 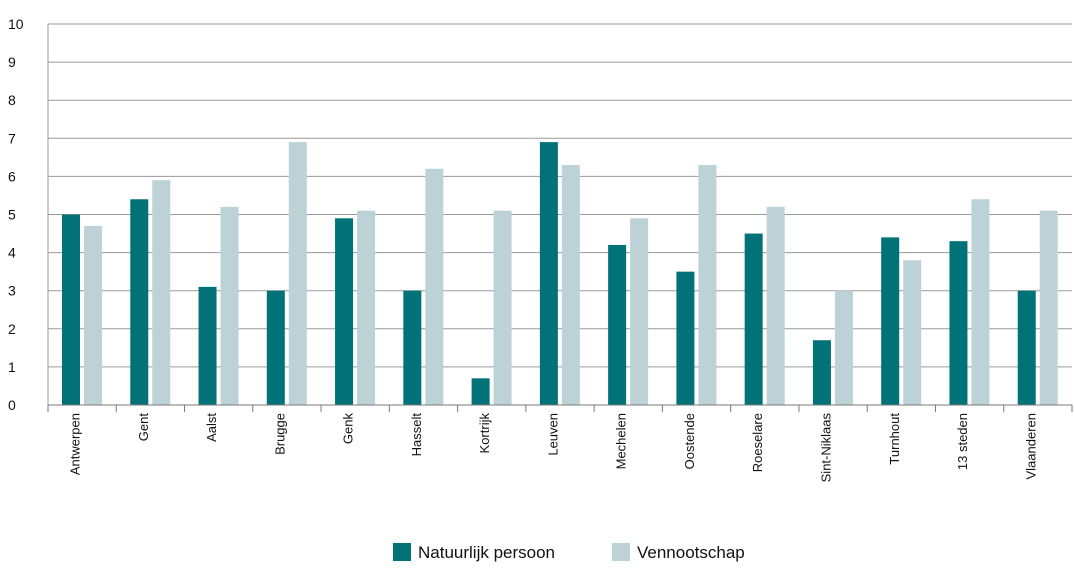 What do you see at coordinates (691, 552) in the screenshot?
I see `legend-label: Vennootschap` at bounding box center [691, 552].